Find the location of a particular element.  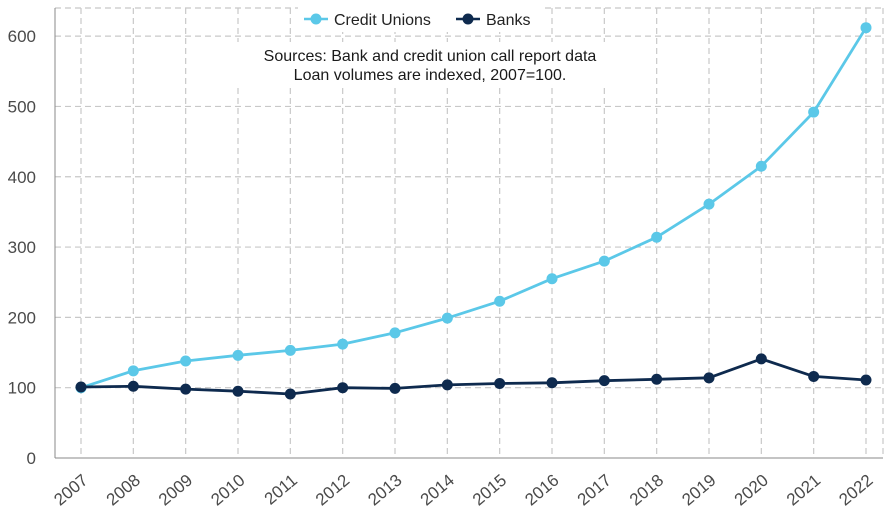

legend: Credit Unions Banks is located at coordinates (420, 19).